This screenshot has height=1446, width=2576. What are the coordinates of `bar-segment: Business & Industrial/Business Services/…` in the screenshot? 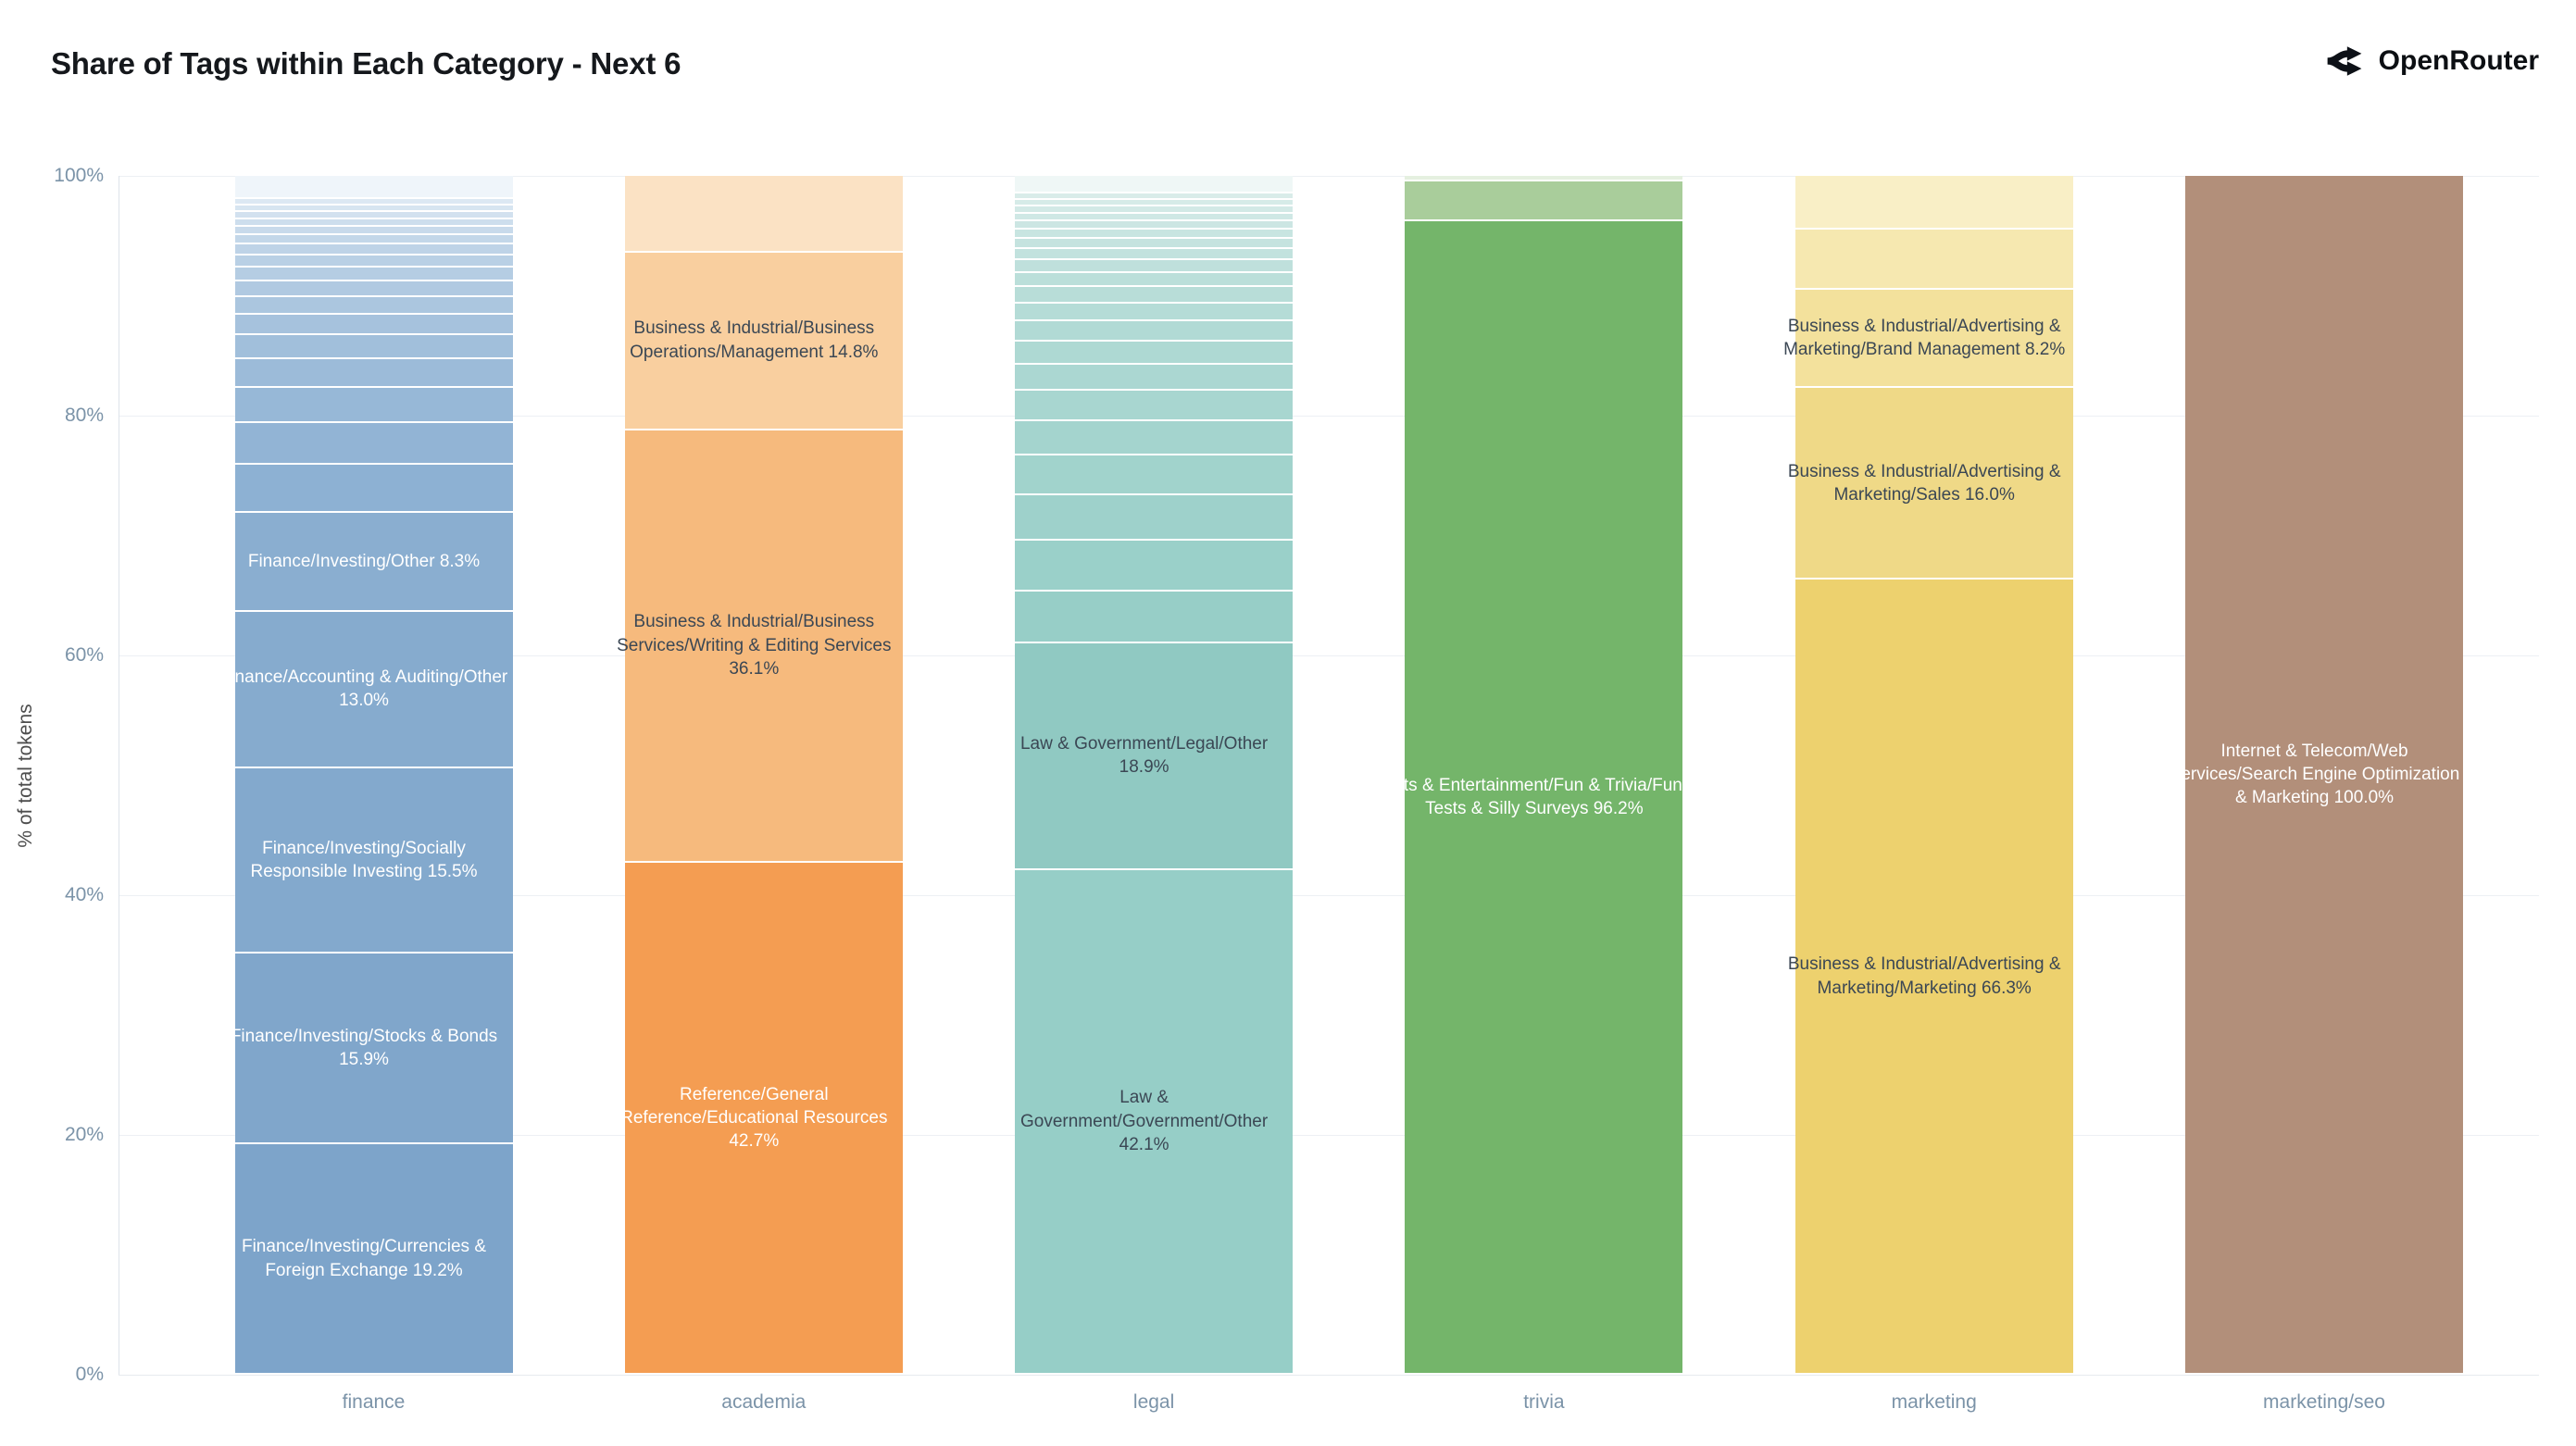 It's located at (760, 647).